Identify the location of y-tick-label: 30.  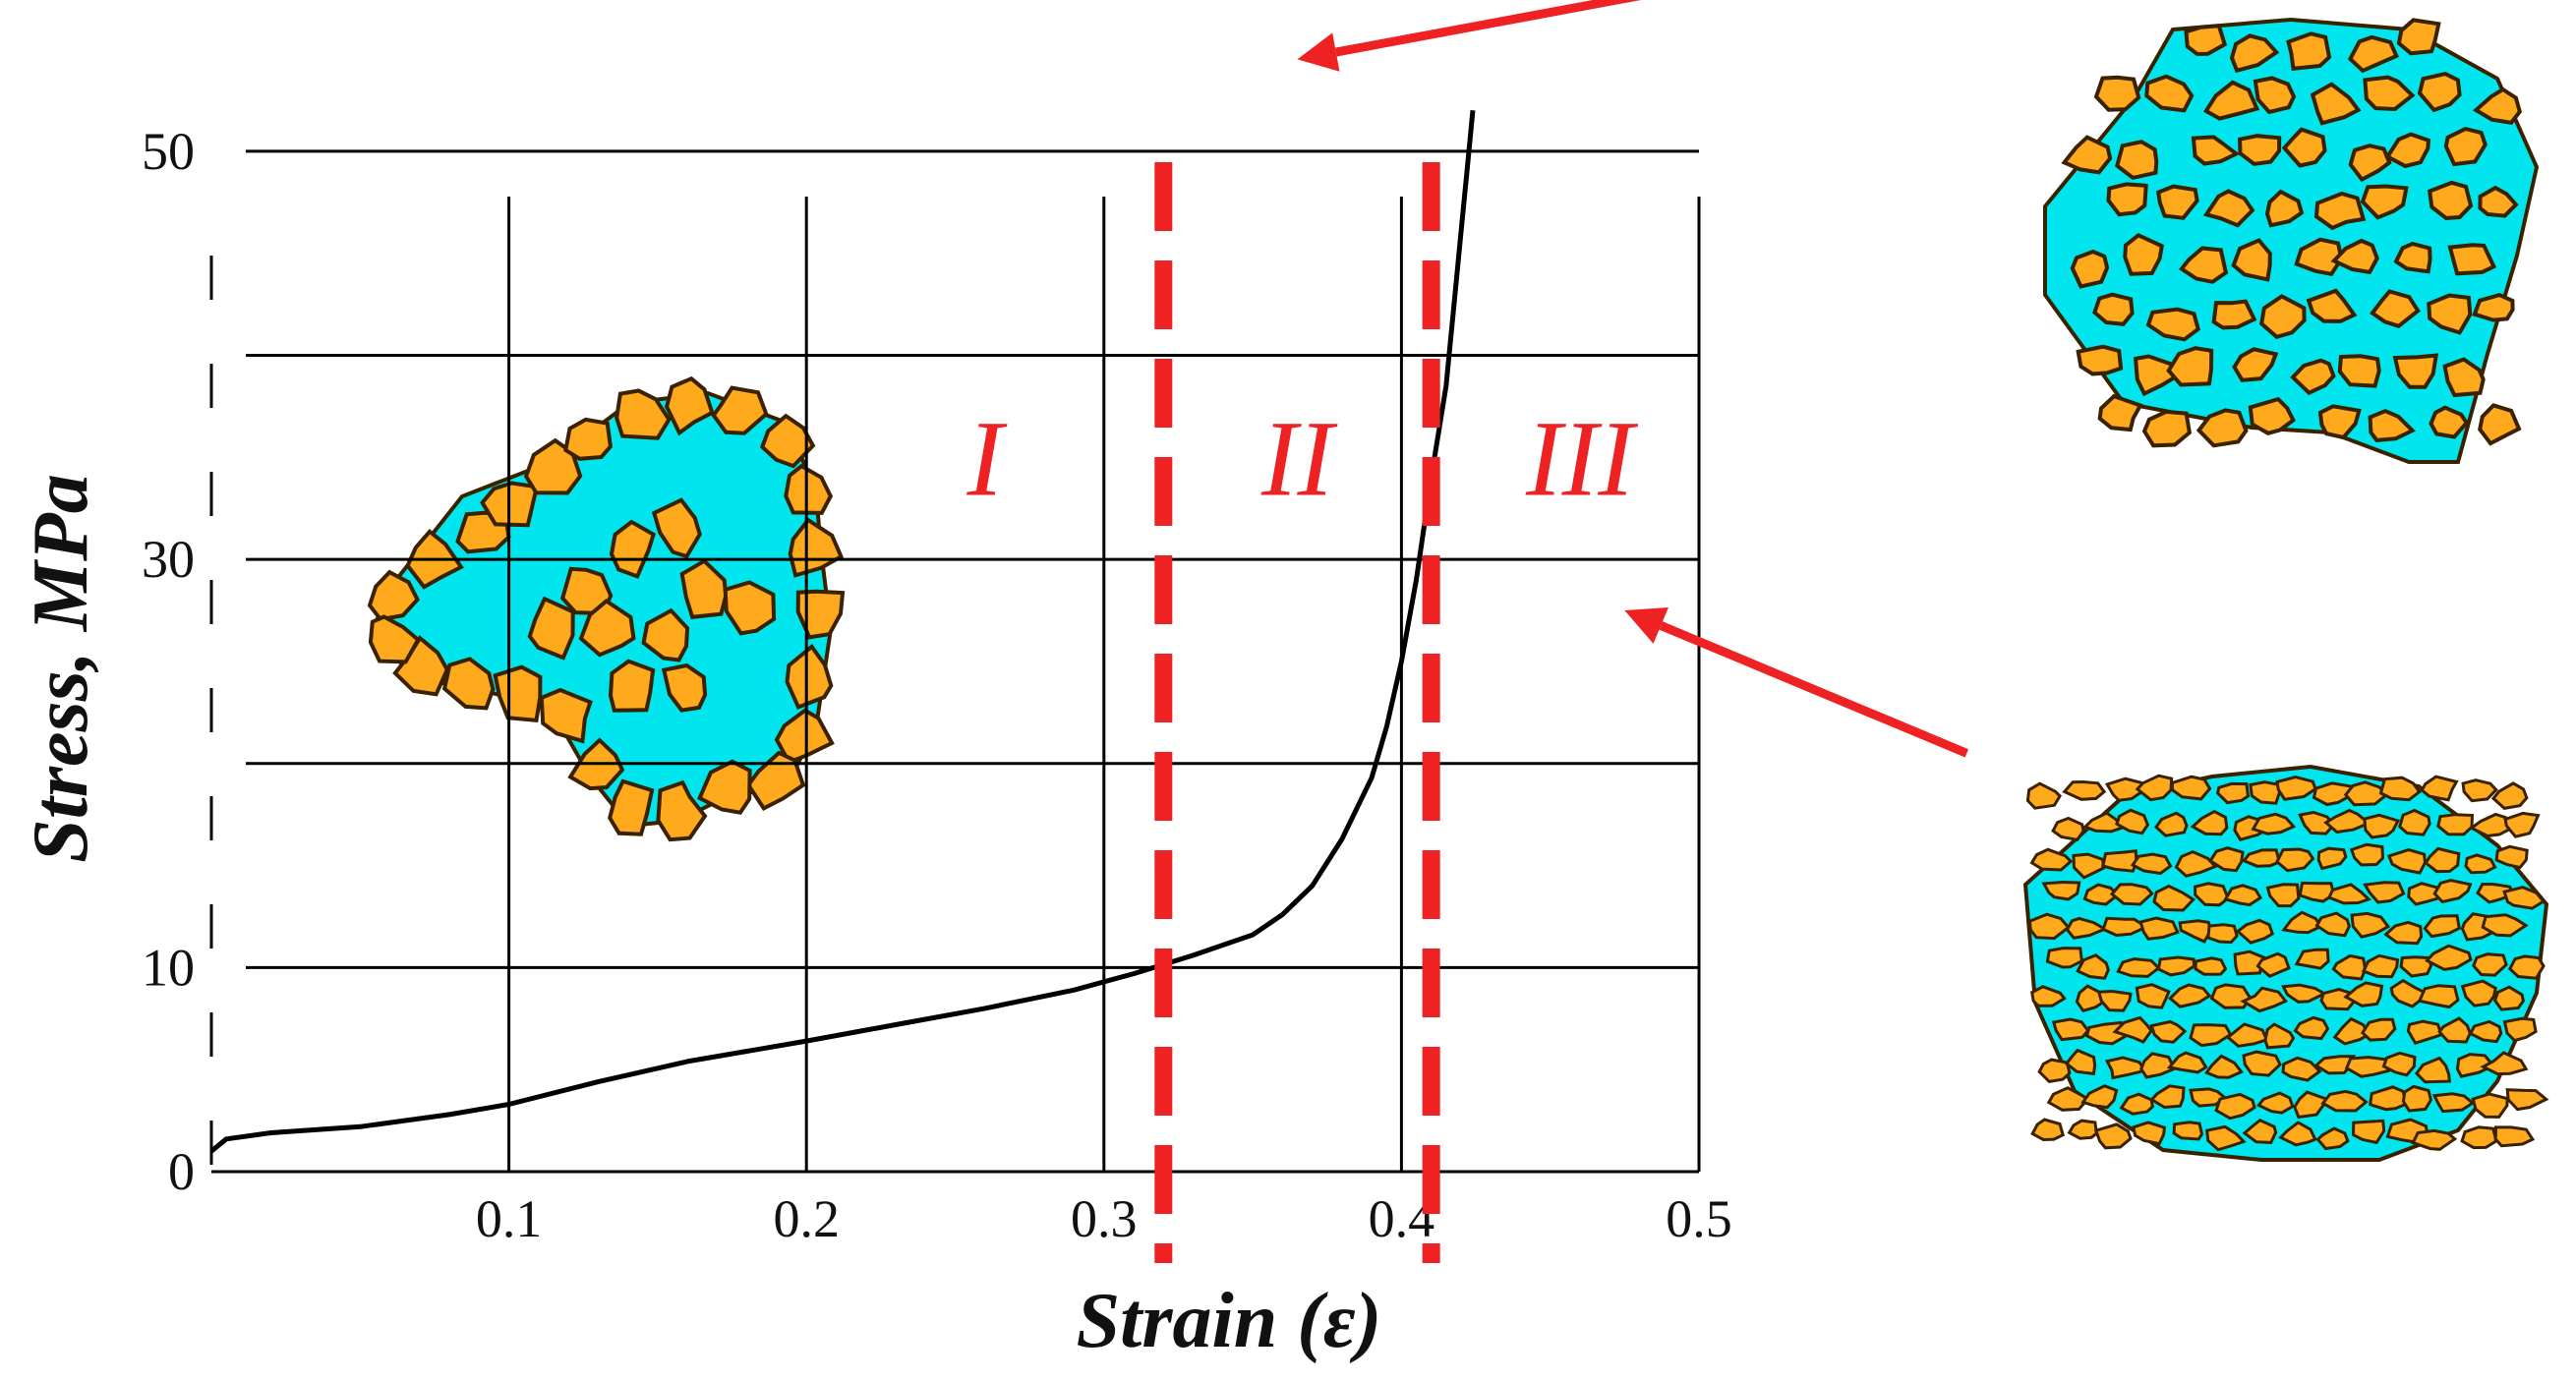
(168, 559).